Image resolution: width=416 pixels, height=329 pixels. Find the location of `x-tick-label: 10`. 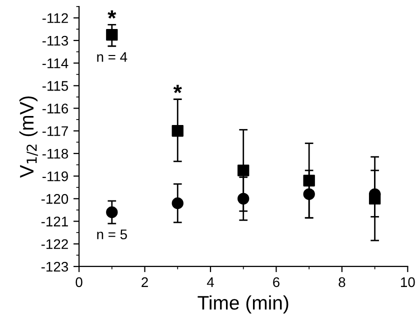

x-tick-label: 10 is located at coordinates (408, 282).